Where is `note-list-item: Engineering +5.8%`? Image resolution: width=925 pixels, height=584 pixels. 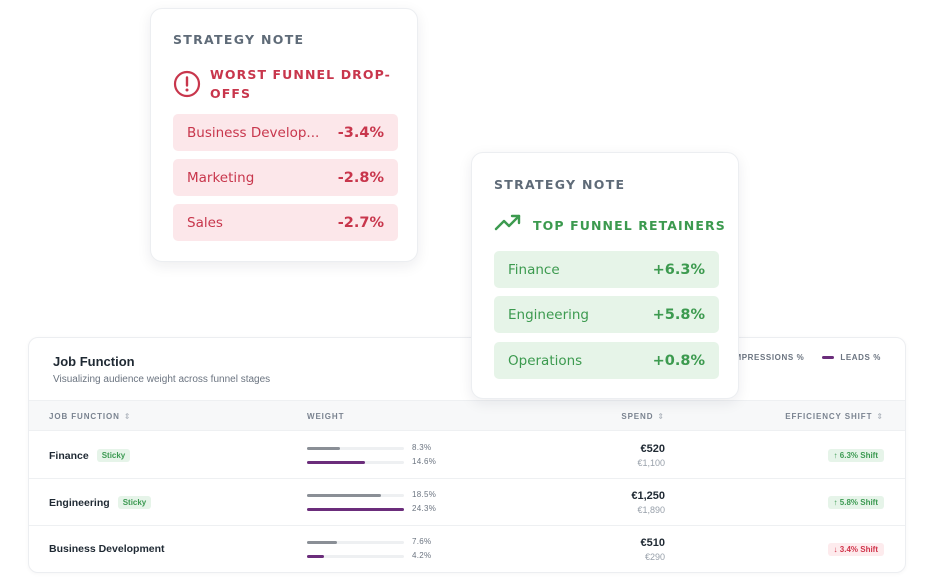 note-list-item: Engineering +5.8% is located at coordinates (606, 314).